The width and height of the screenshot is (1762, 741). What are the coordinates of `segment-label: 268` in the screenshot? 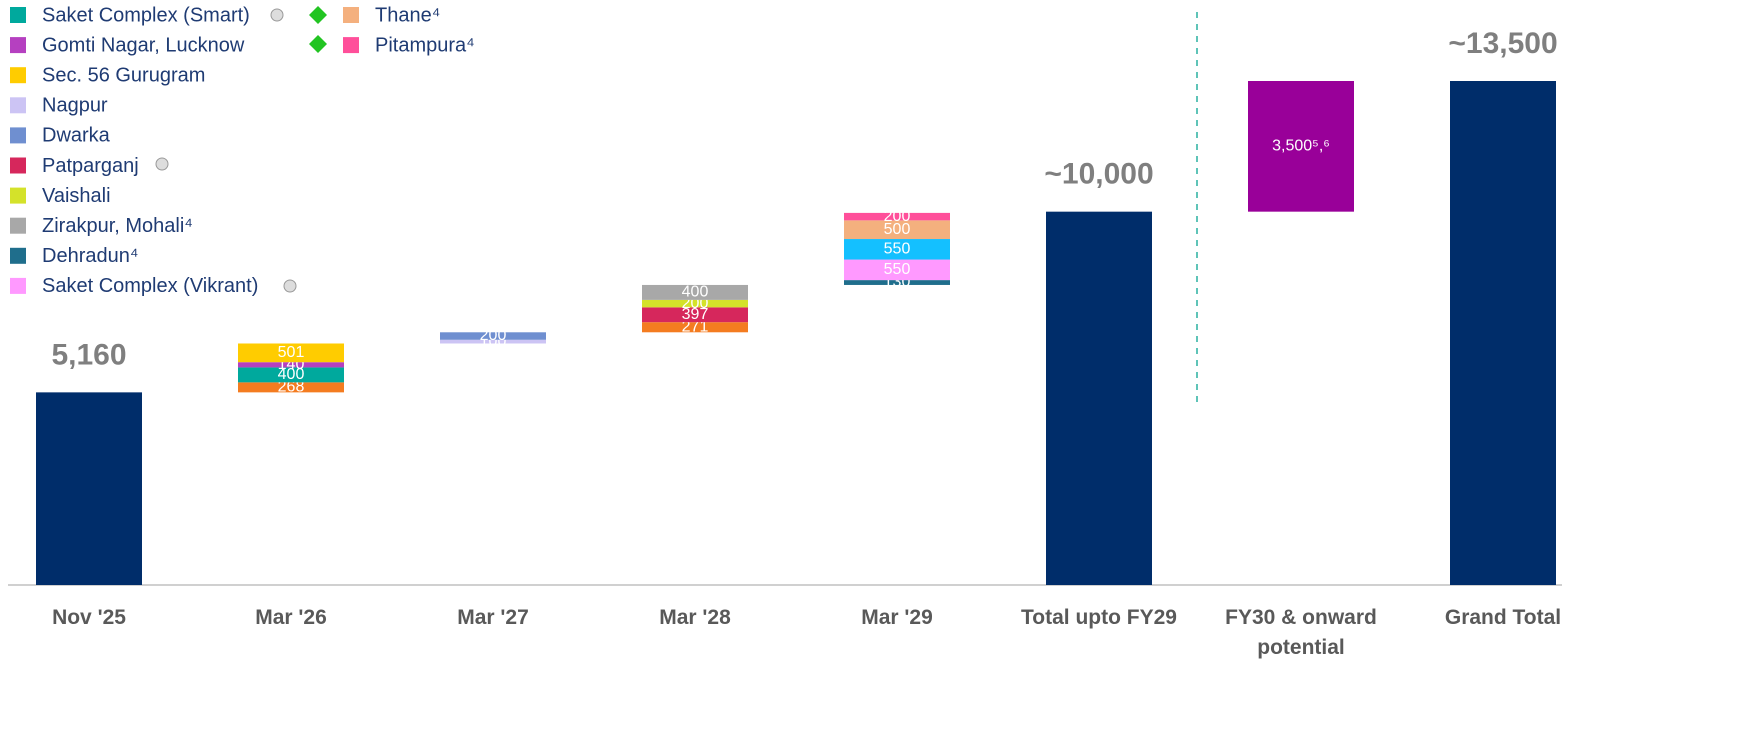 It's located at (291, 387).